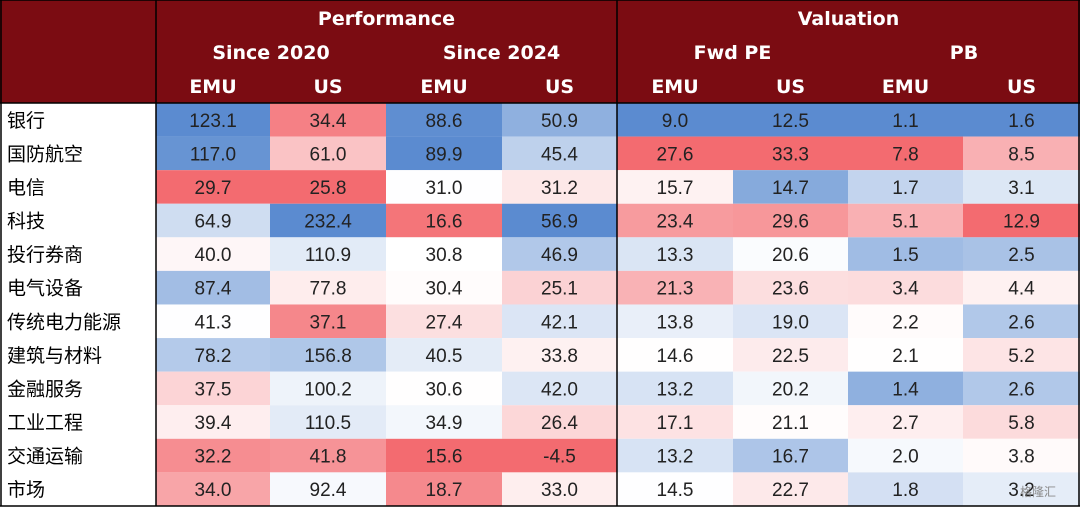 The width and height of the screenshot is (1080, 508). What do you see at coordinates (790, 289) in the screenshot?
I see `cell-value: 23.6` at bounding box center [790, 289].